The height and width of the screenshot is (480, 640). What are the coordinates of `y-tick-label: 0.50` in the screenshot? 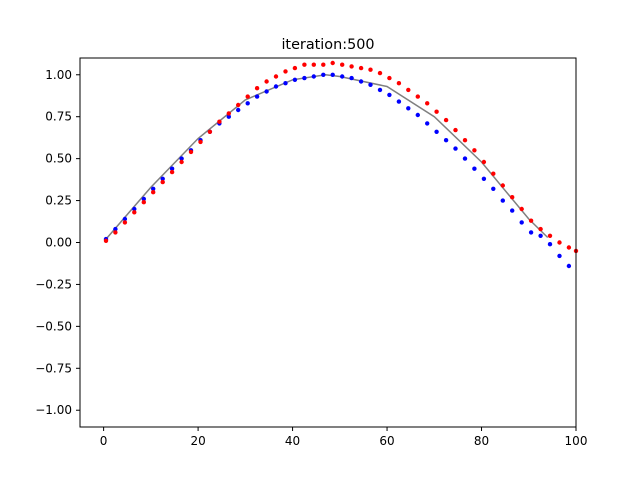 It's located at (58, 159).